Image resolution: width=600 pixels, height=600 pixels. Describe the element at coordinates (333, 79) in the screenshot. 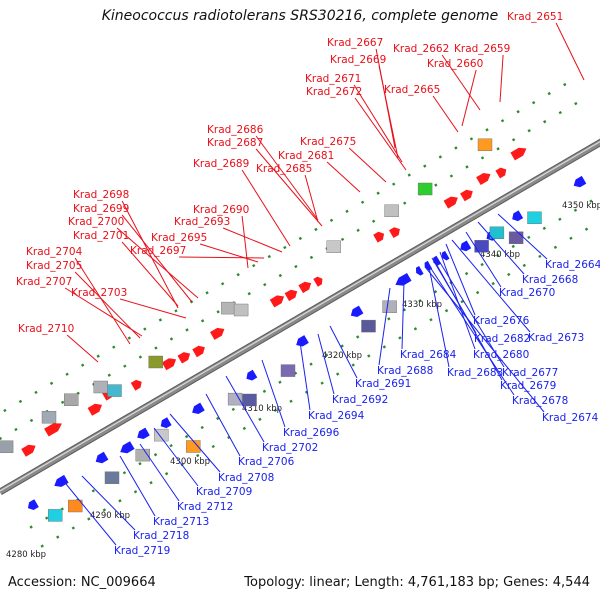

I see `forward-gene-label: Krad_2671` at that location.